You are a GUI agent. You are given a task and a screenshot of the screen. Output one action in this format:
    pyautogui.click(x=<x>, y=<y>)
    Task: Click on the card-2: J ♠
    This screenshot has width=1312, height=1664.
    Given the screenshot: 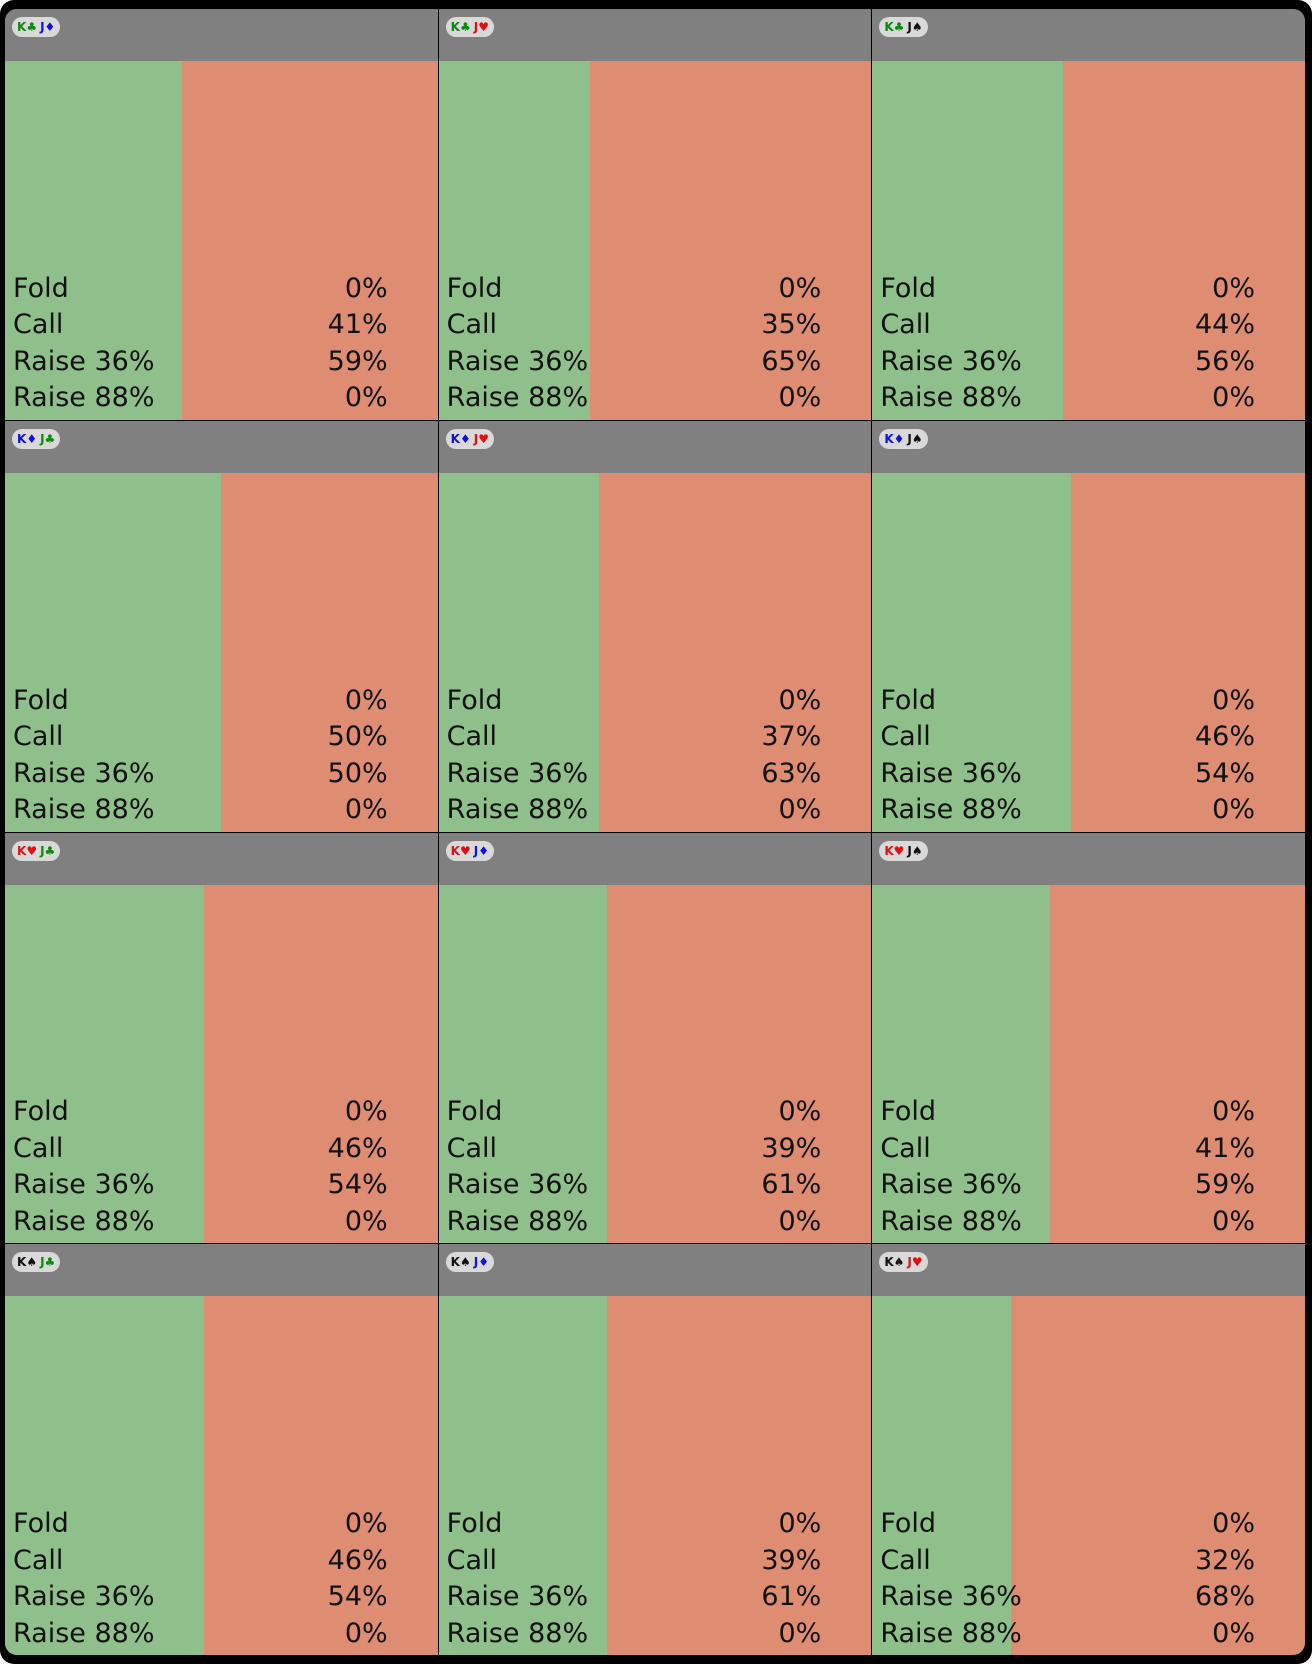 What is the action you would take?
    pyautogui.click(x=914, y=439)
    